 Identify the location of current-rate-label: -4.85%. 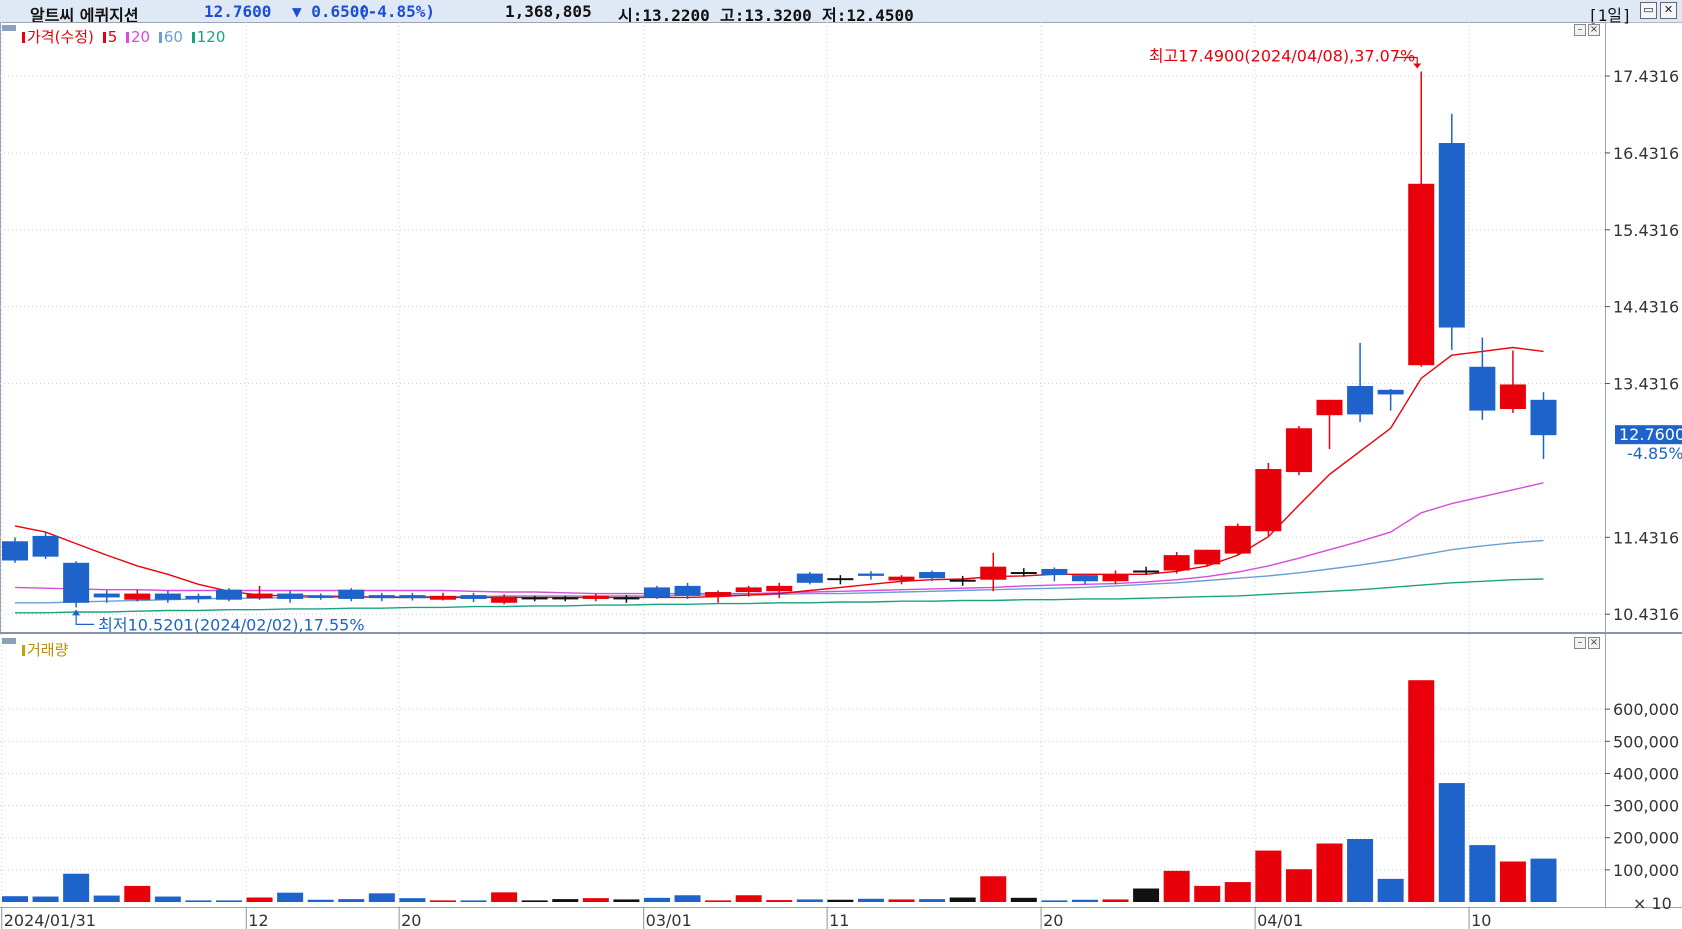
(1654, 453).